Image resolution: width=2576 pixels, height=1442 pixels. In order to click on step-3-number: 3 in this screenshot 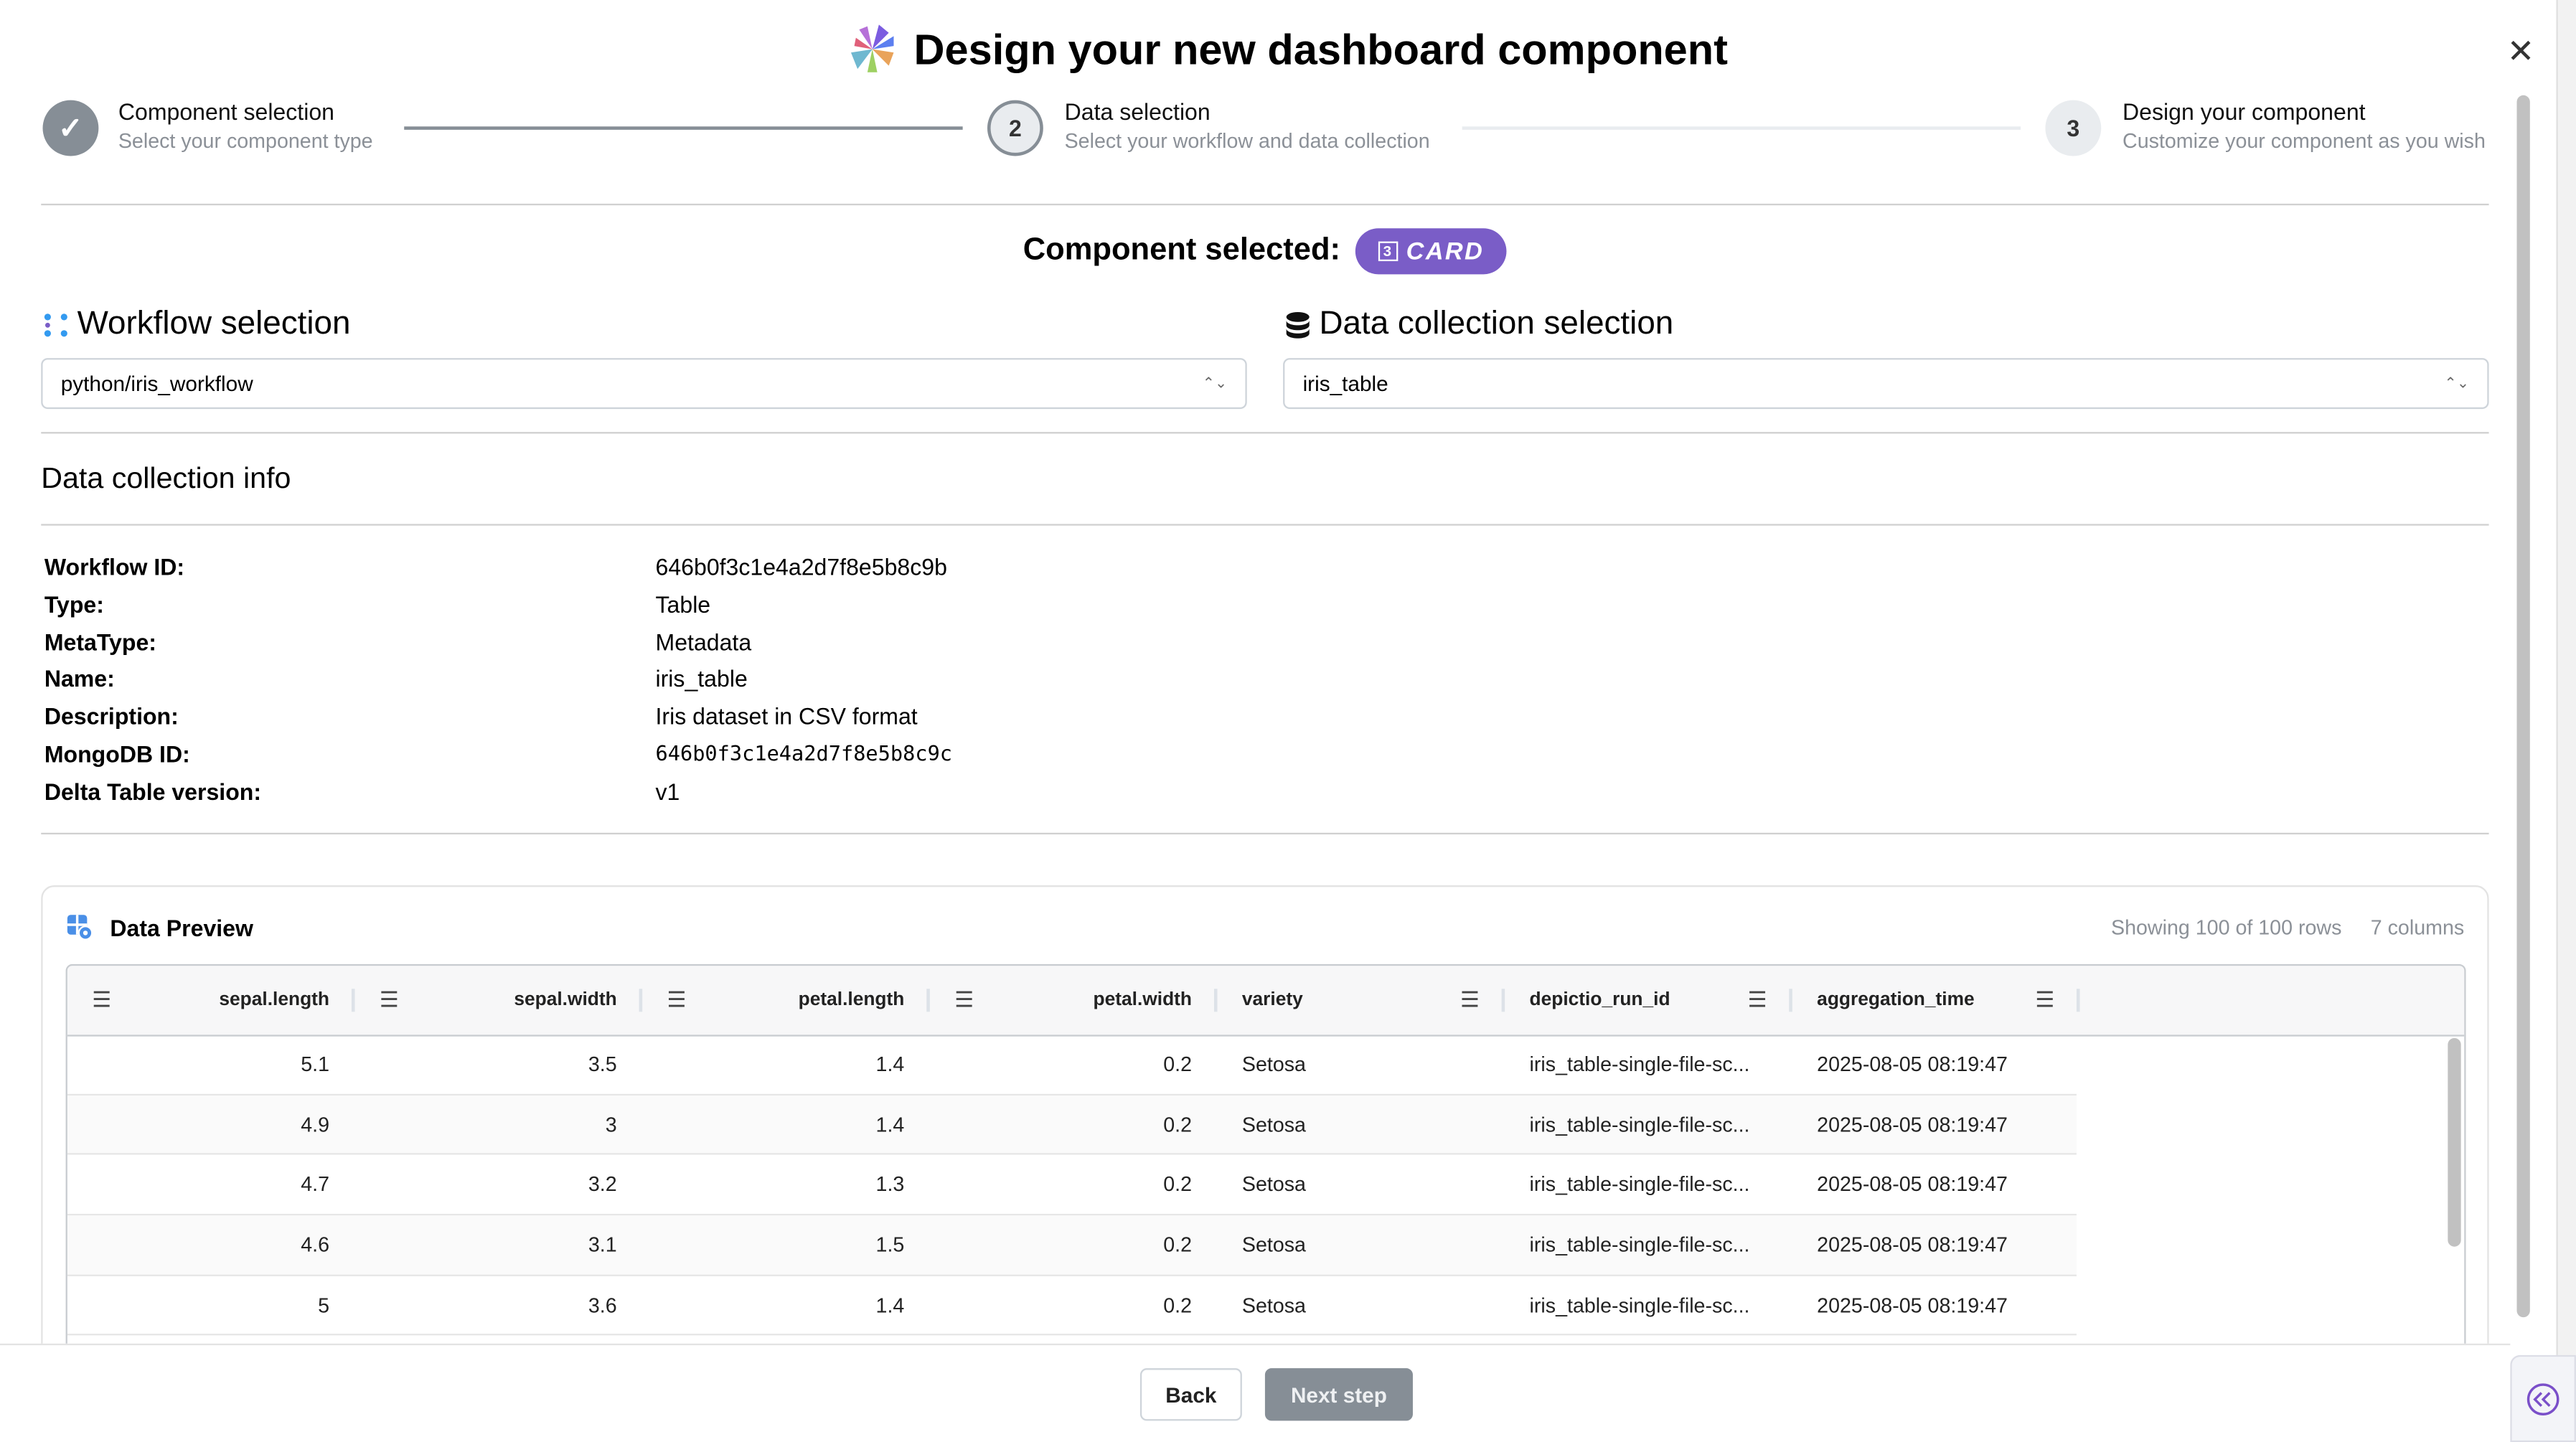, I will do `click(2073, 128)`.